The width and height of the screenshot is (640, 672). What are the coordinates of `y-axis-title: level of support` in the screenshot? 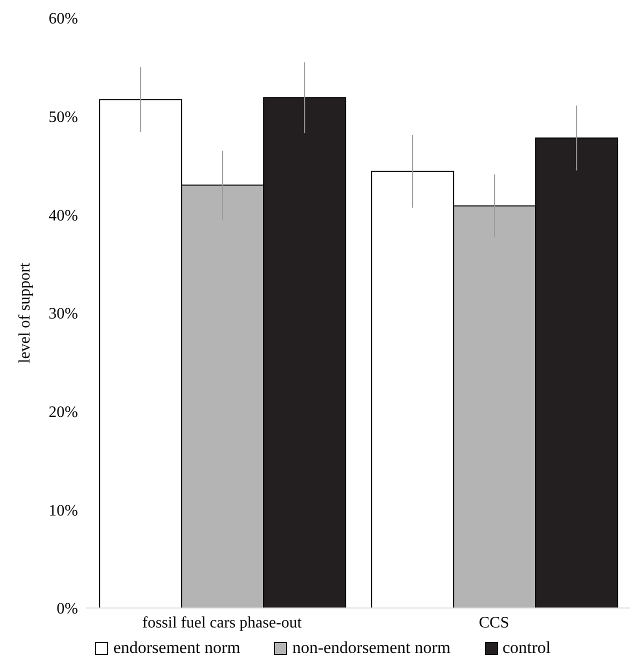 It's located at (25, 313).